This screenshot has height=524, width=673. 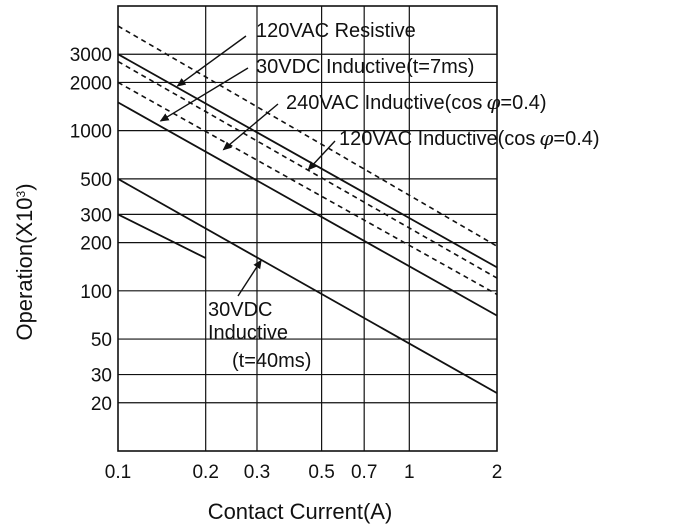 What do you see at coordinates (437, 139) in the screenshot?
I see `annotation-label-part: 120VAC Inductive(cos` at bounding box center [437, 139].